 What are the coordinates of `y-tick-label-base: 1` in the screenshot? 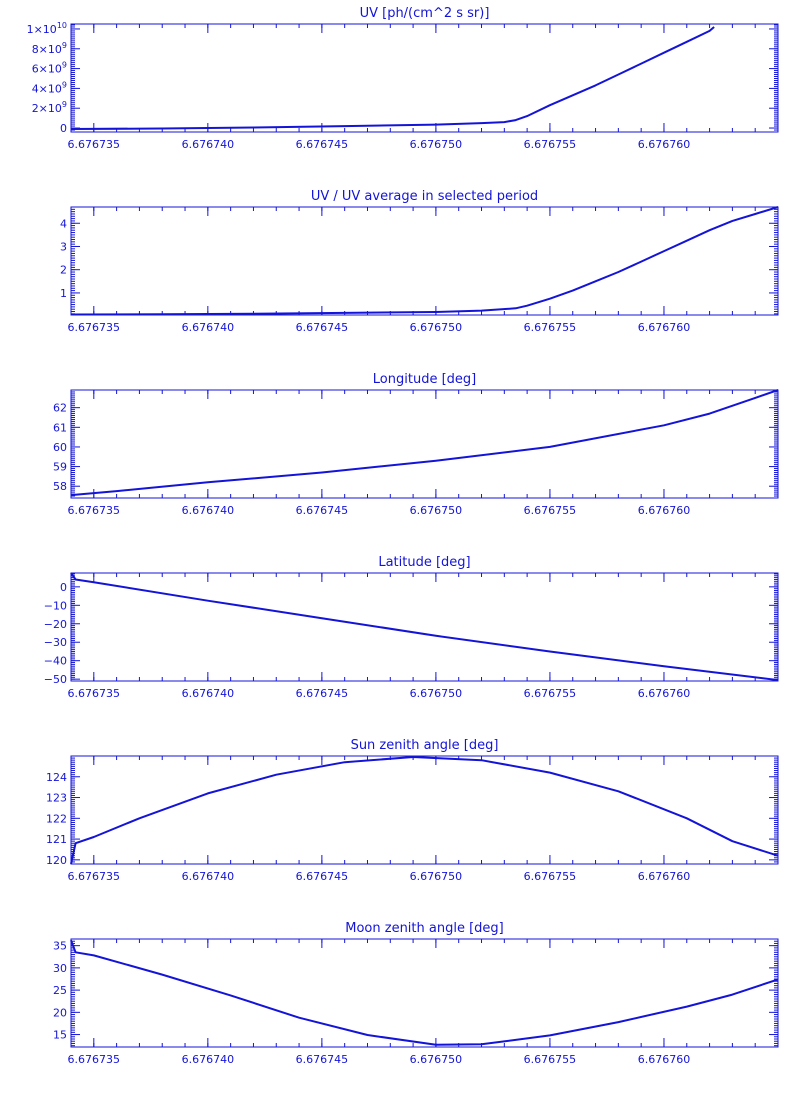 It's located at (63, 293).